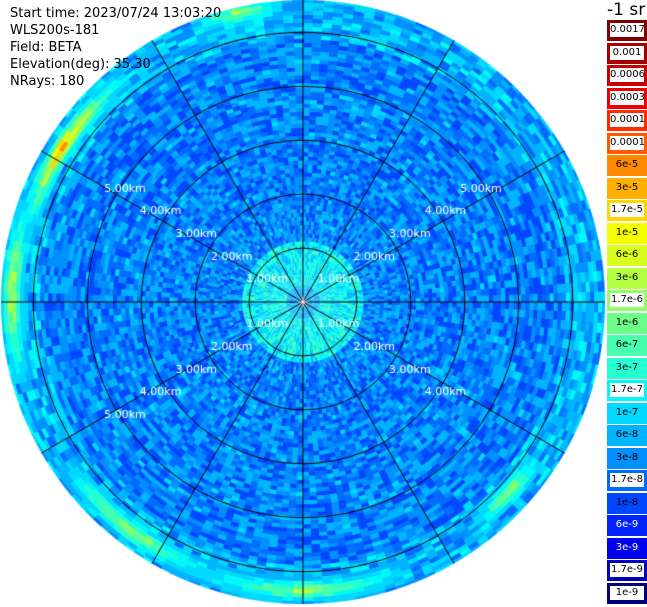  I want to click on elevation-label: Elevation(deg): 35.30, so click(80, 64).